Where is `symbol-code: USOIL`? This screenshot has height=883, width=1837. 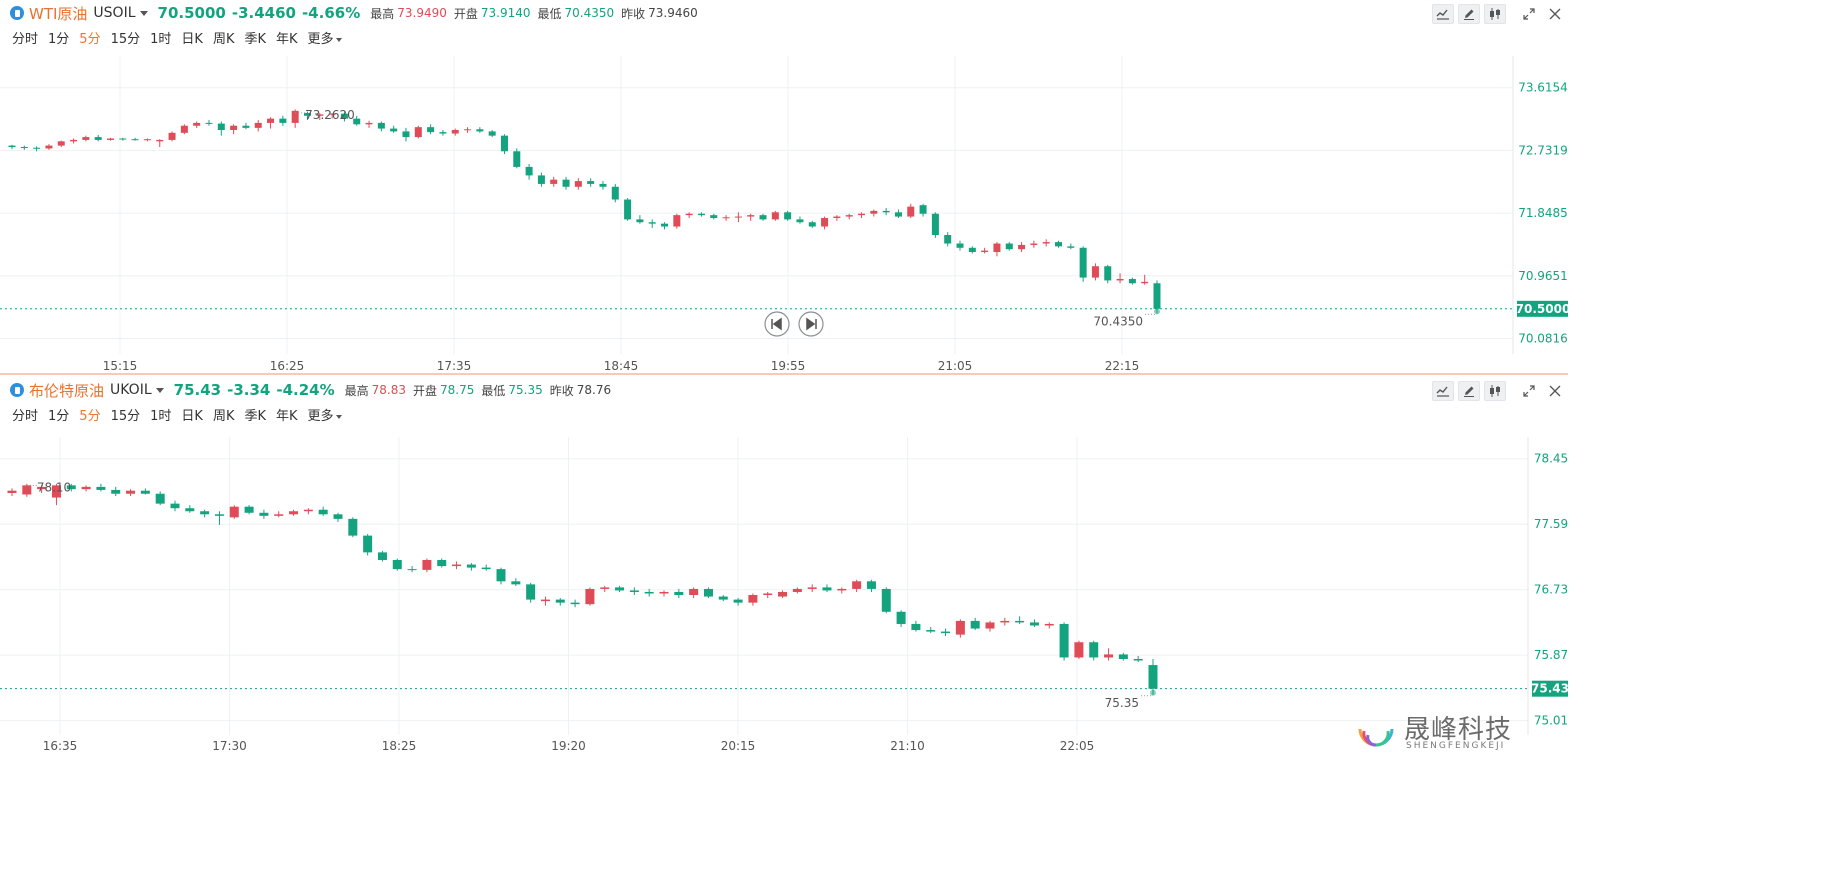
symbol-code: USOIL is located at coordinates (114, 13).